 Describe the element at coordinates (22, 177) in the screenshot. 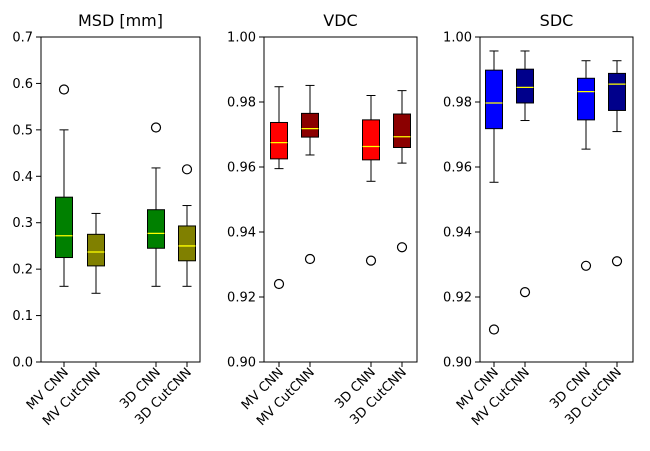

I see `y-tick-label: 0.4` at that location.